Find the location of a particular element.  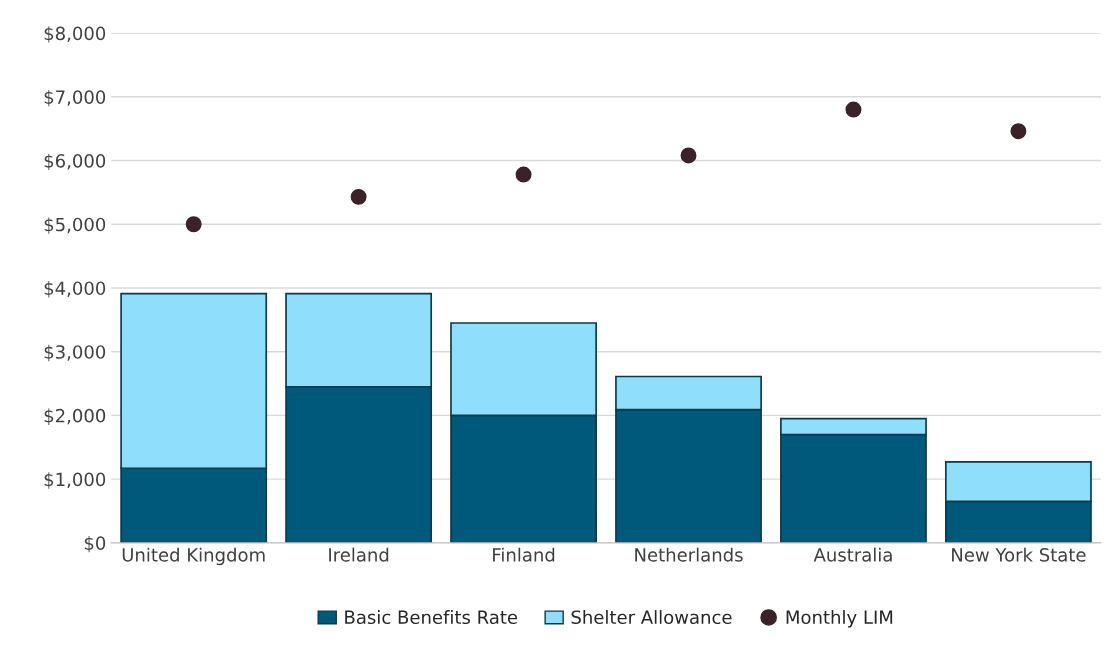

y-tick-label: $0 is located at coordinates (95, 544).